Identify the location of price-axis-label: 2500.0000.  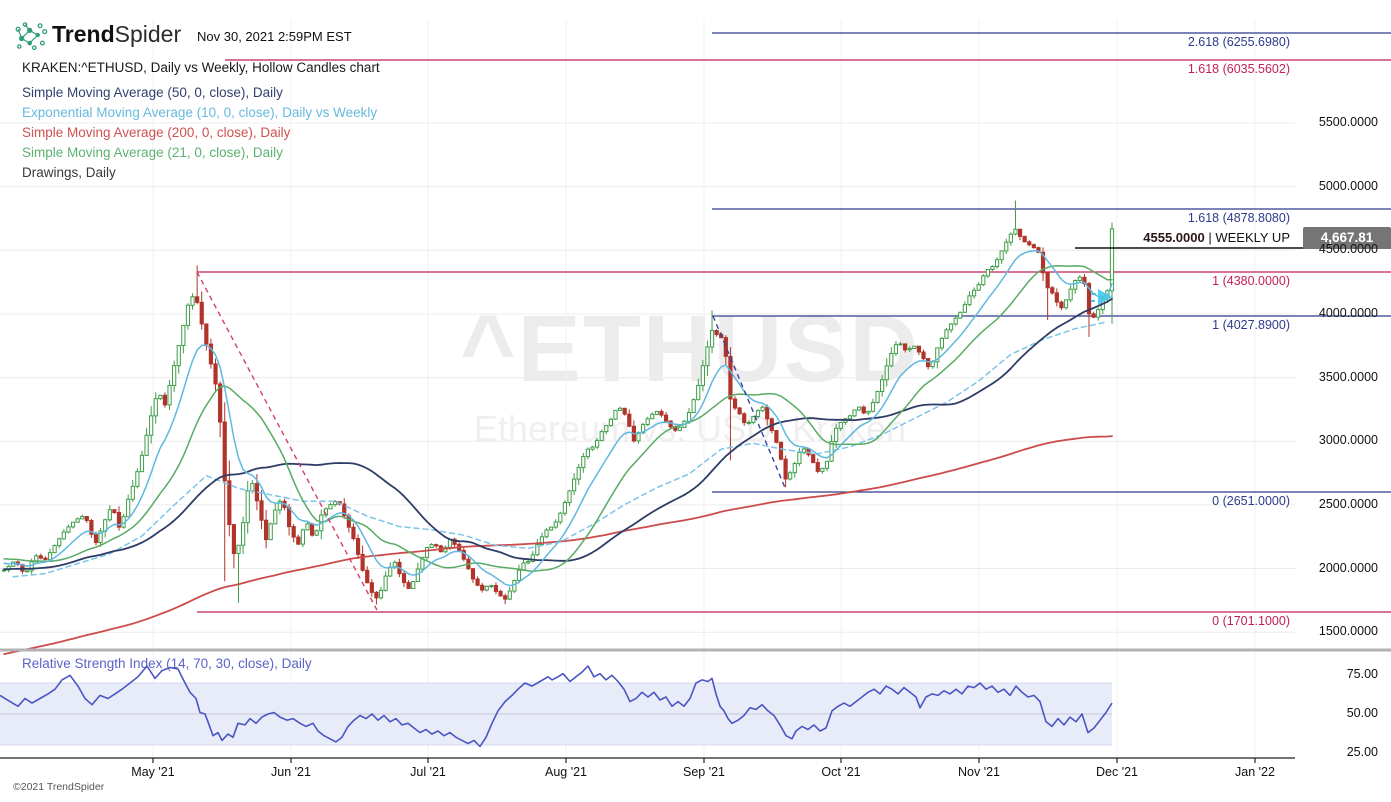
(1348, 503).